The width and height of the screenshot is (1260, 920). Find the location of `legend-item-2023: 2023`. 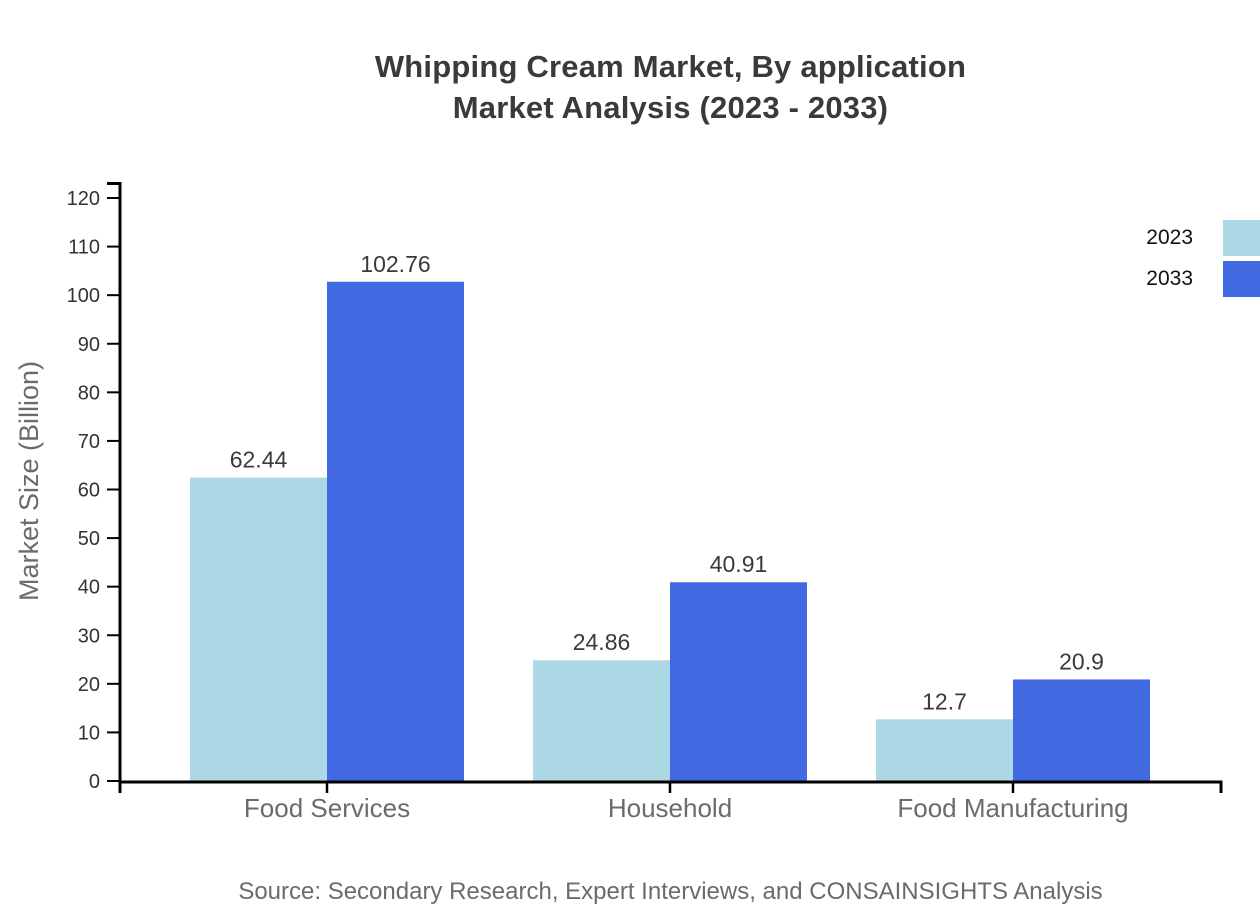

legend-item-2023: 2023 is located at coordinates (1203, 238).